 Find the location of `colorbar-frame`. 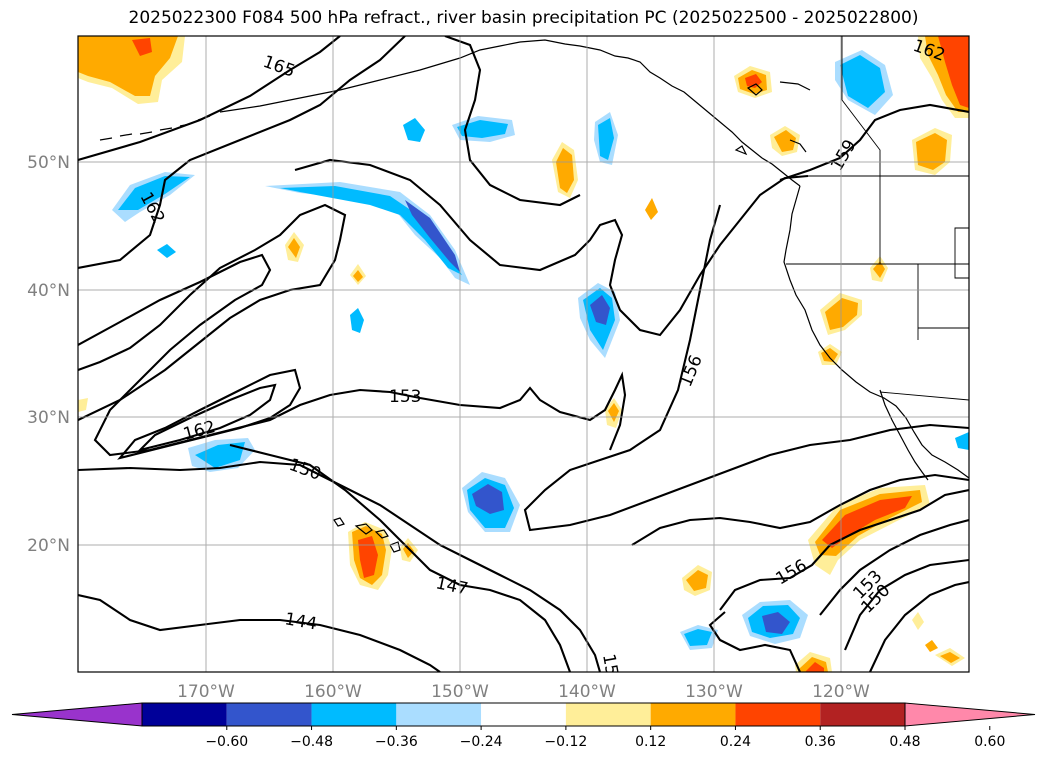

colorbar-frame is located at coordinates (523, 714).